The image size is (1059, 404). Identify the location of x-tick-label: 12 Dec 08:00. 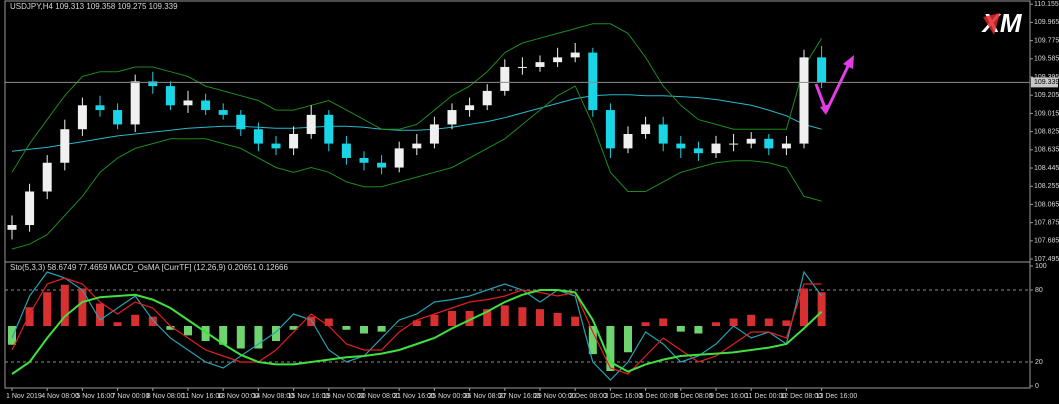
(801, 396).